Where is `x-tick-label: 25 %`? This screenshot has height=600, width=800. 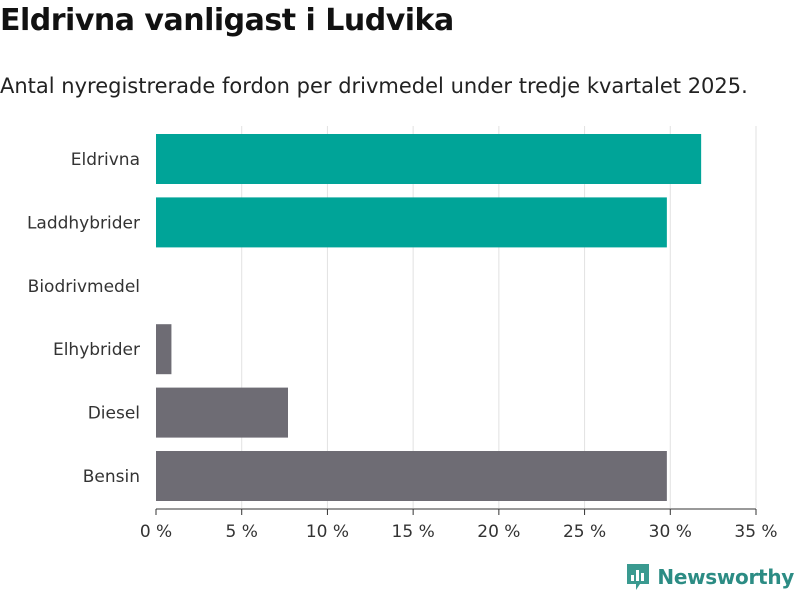 x-tick-label: 25 % is located at coordinates (584, 532).